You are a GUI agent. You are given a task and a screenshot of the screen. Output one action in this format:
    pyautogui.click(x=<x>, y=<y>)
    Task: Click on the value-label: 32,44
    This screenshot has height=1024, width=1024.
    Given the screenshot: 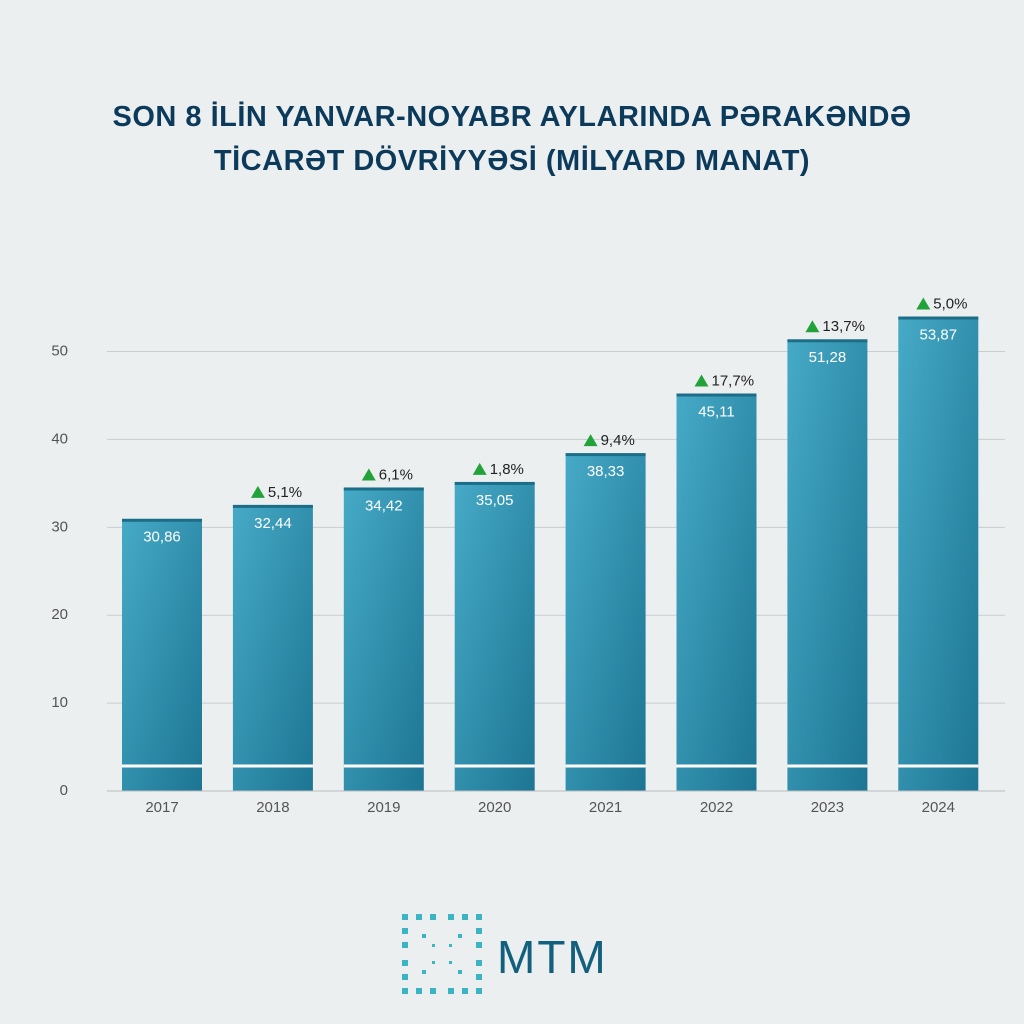 What is the action you would take?
    pyautogui.click(x=273, y=523)
    